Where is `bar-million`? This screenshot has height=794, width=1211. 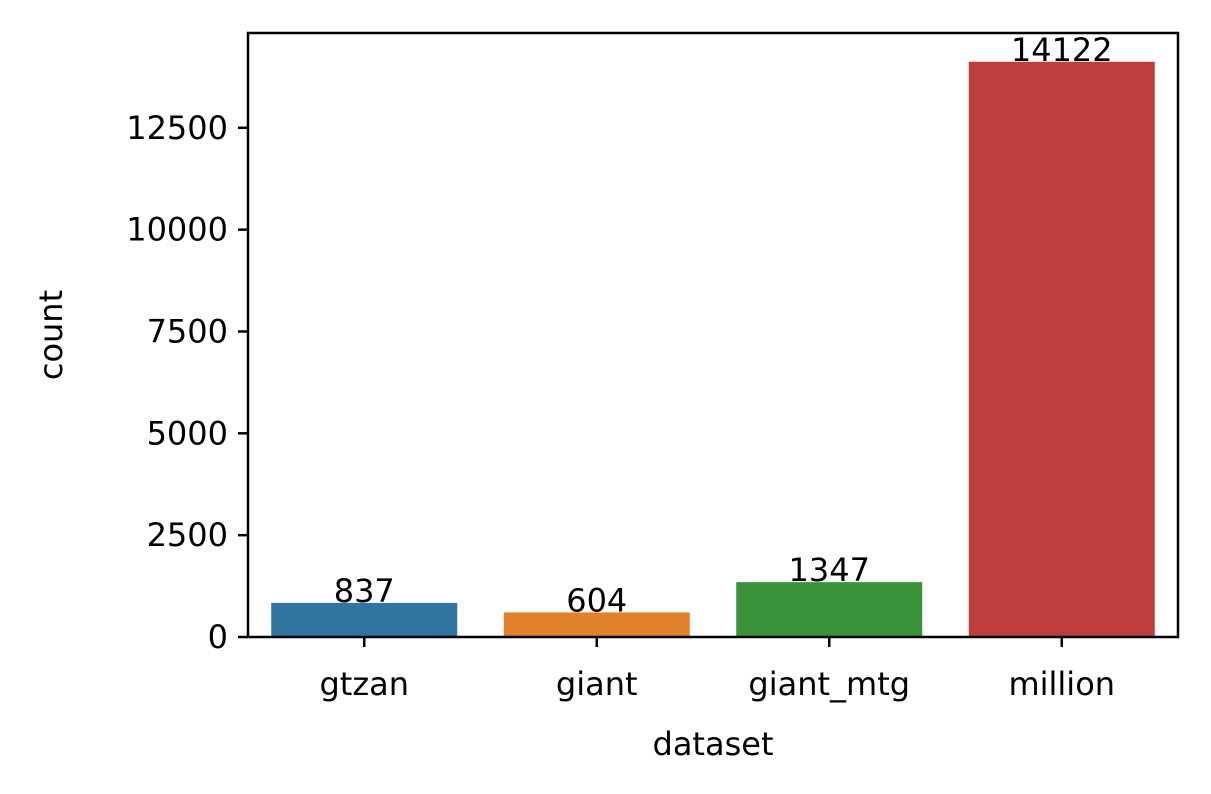
bar-million is located at coordinates (1061, 349).